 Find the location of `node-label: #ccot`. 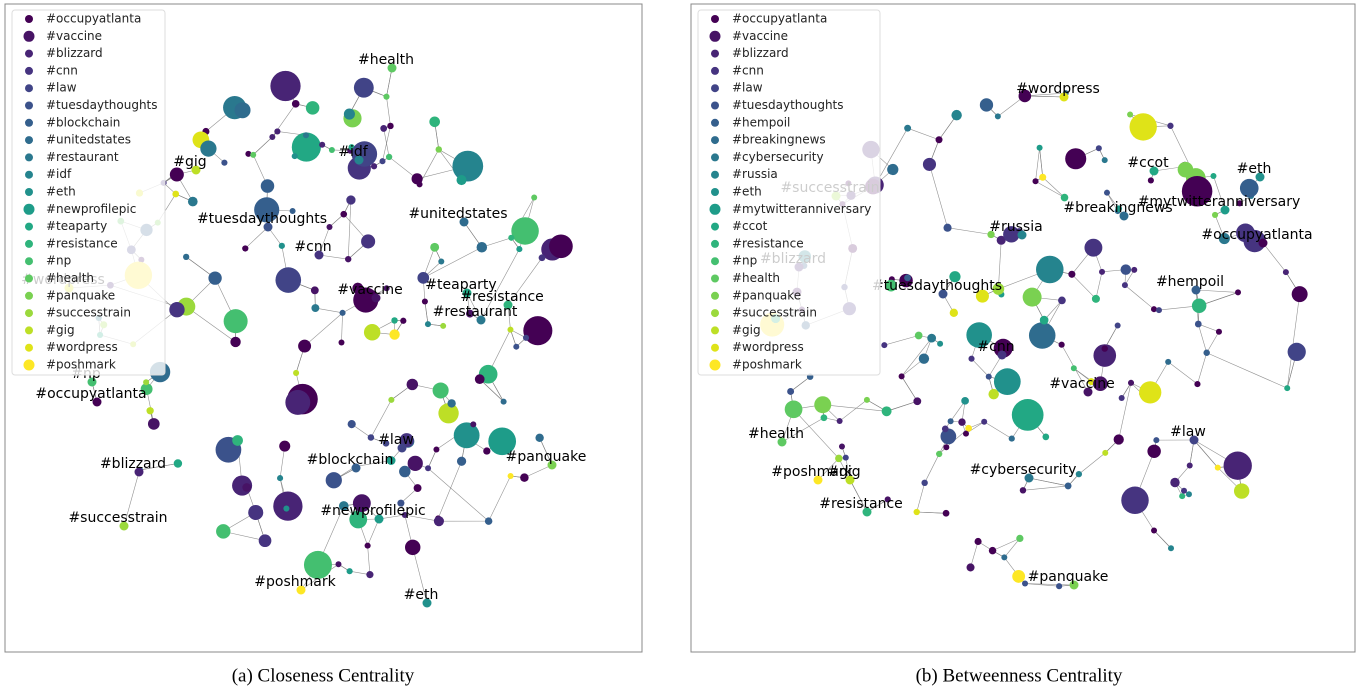

node-label: #ccot is located at coordinates (1148, 163).